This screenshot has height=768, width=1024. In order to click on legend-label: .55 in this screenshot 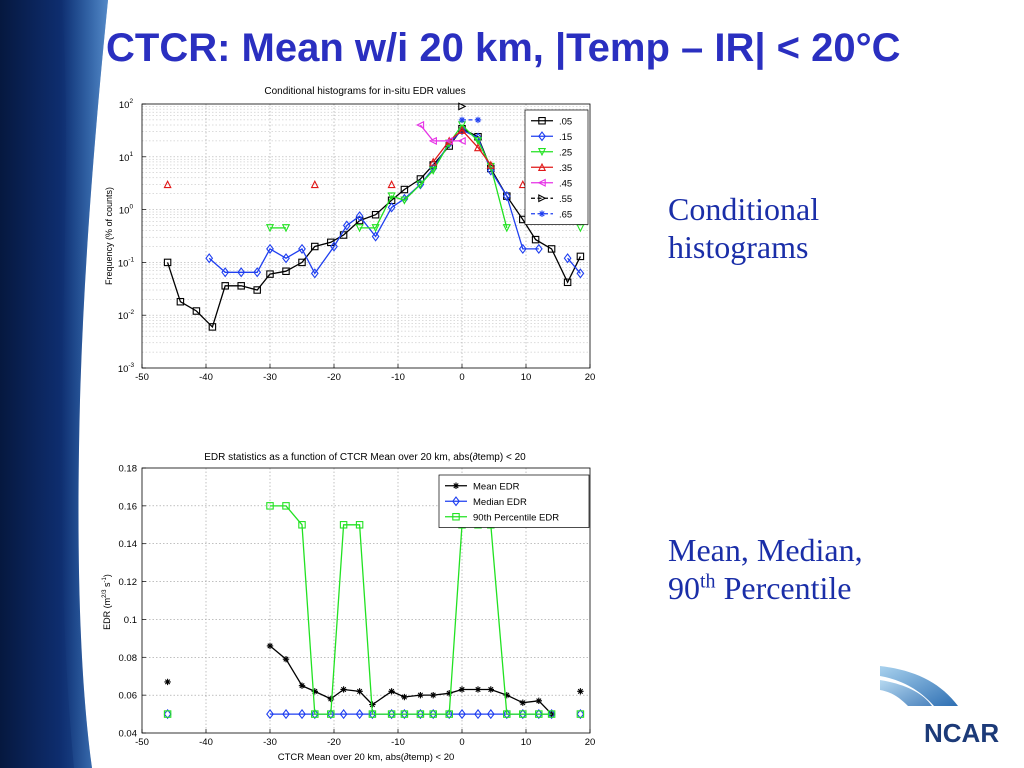, I will do `click(565, 199)`.